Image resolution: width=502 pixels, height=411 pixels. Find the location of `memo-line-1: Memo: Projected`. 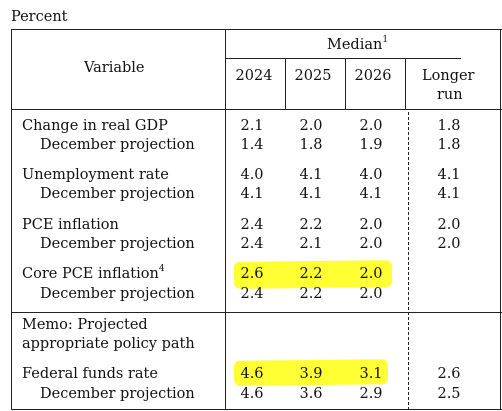

memo-line-1: Memo: Projected is located at coordinates (85, 325).